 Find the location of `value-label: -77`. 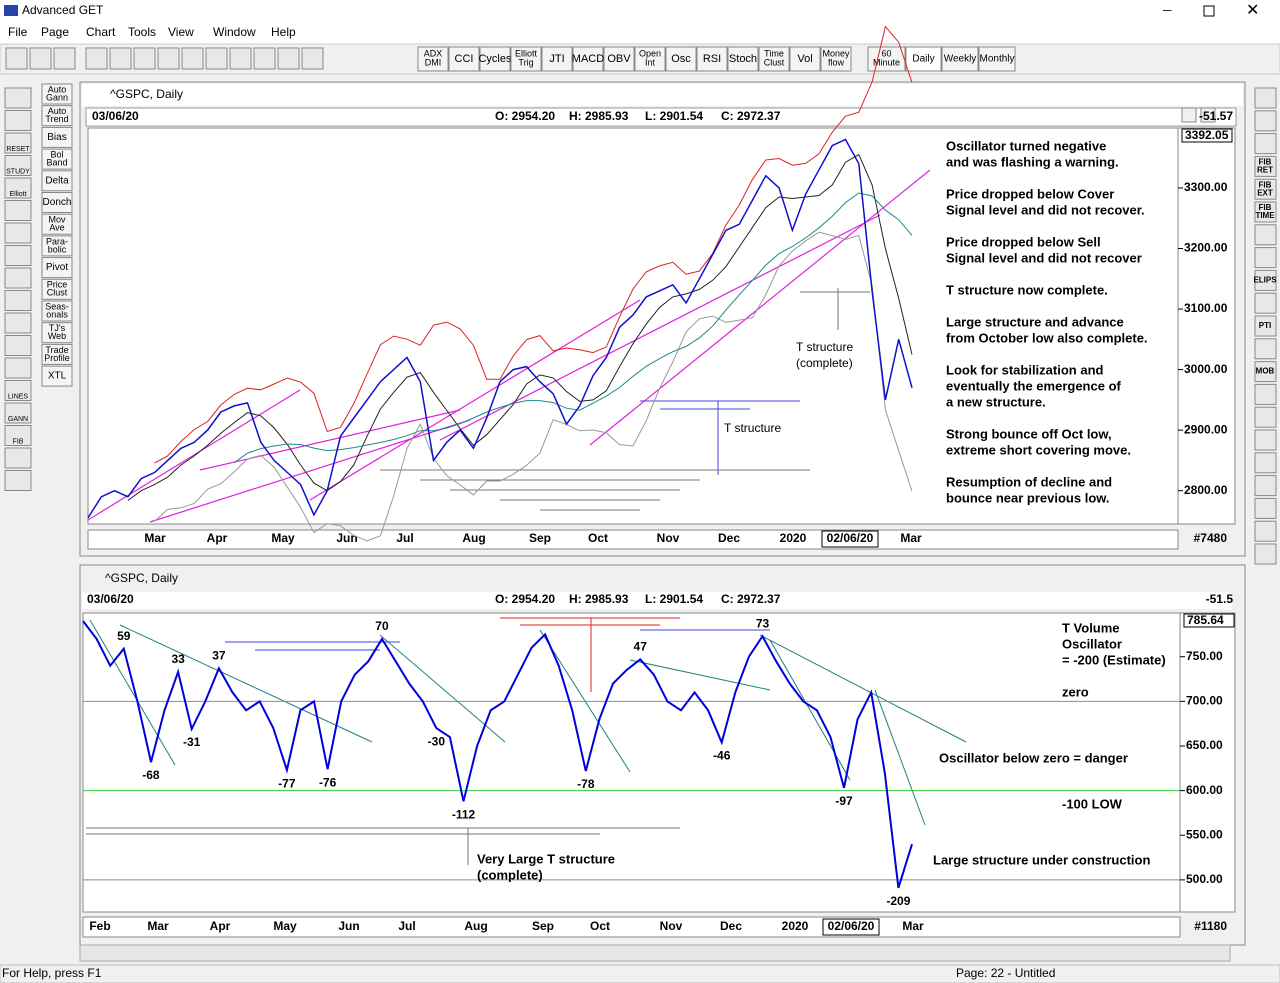

value-label: -77 is located at coordinates (287, 783).